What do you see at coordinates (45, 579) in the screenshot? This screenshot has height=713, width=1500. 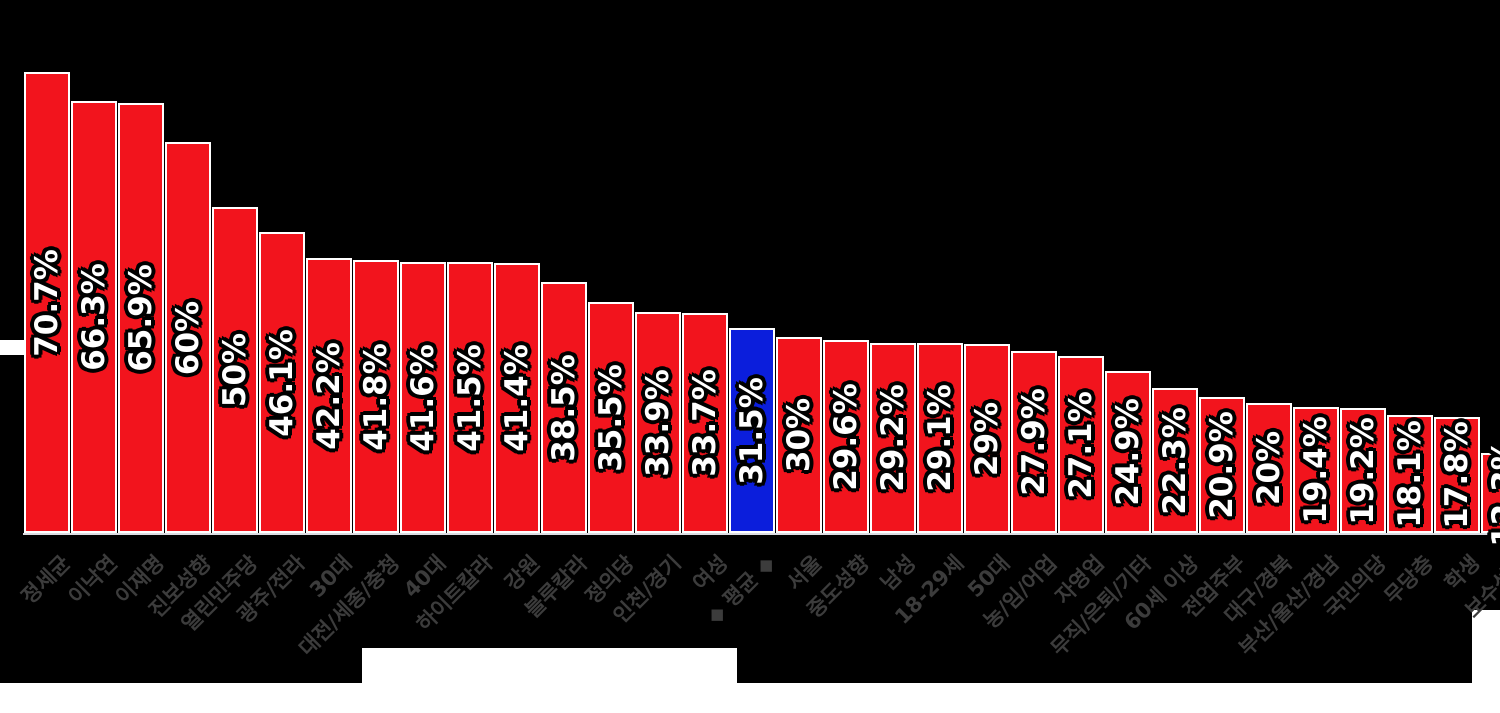 I see `x-tick-label: 정세균` at bounding box center [45, 579].